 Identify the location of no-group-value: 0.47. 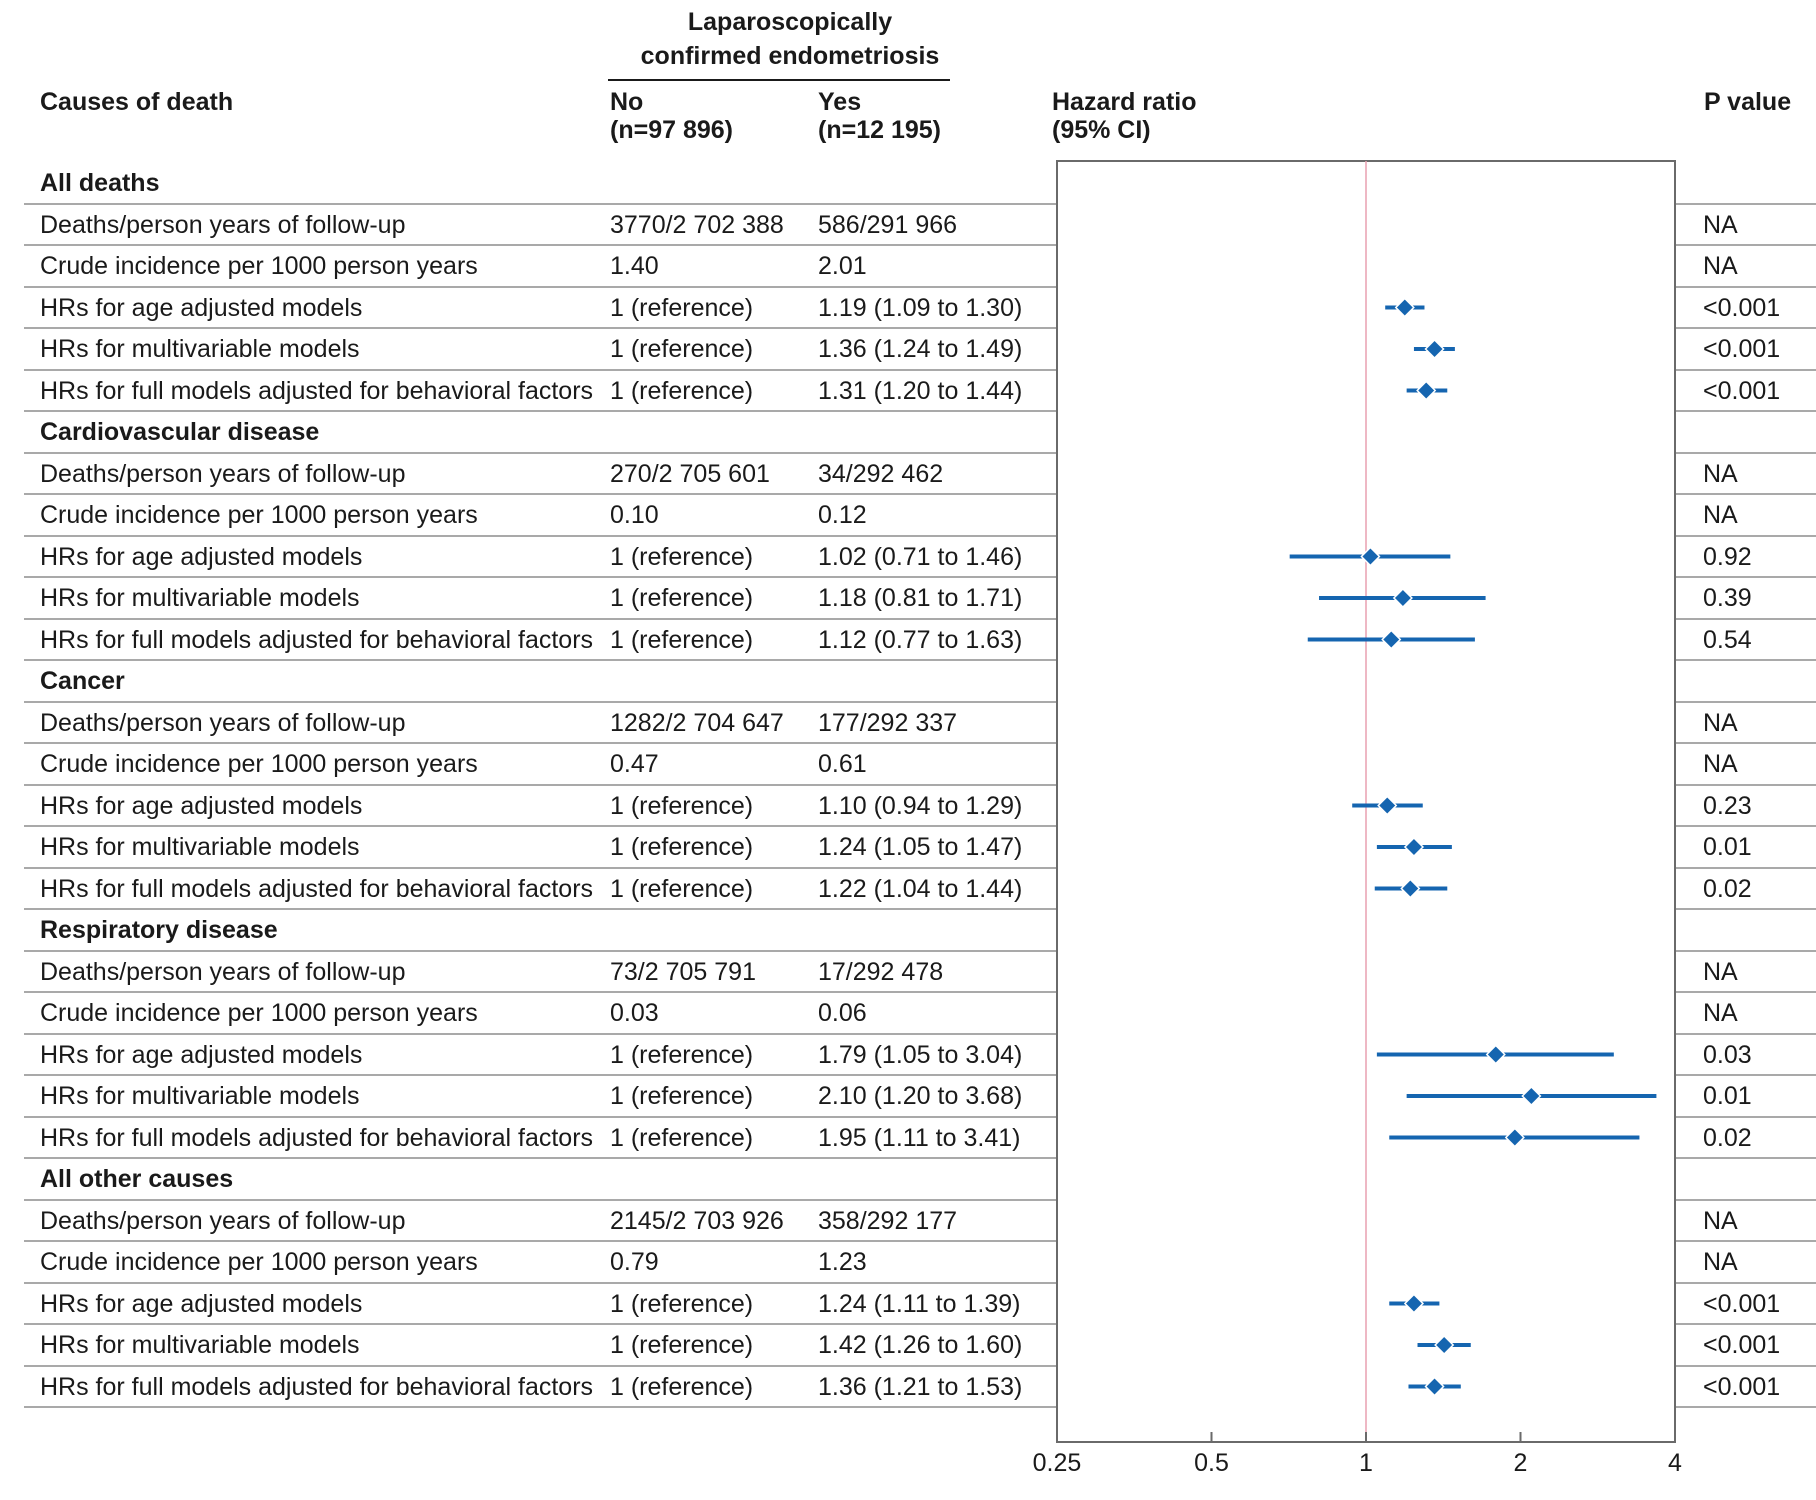
(634, 764).